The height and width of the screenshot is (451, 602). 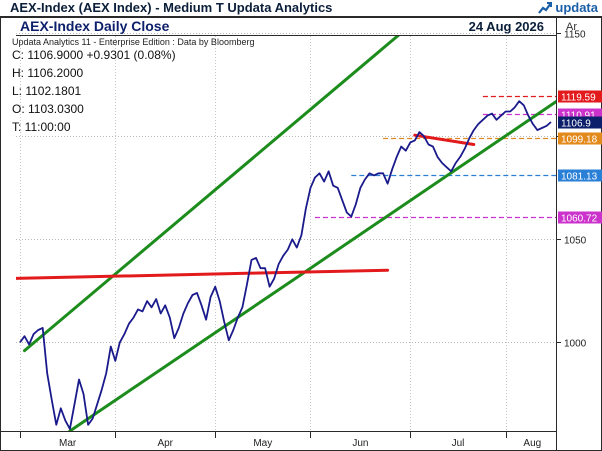 I want to click on time-axis: Mar Apr May Jun Jul Aug, so click(x=280, y=440).